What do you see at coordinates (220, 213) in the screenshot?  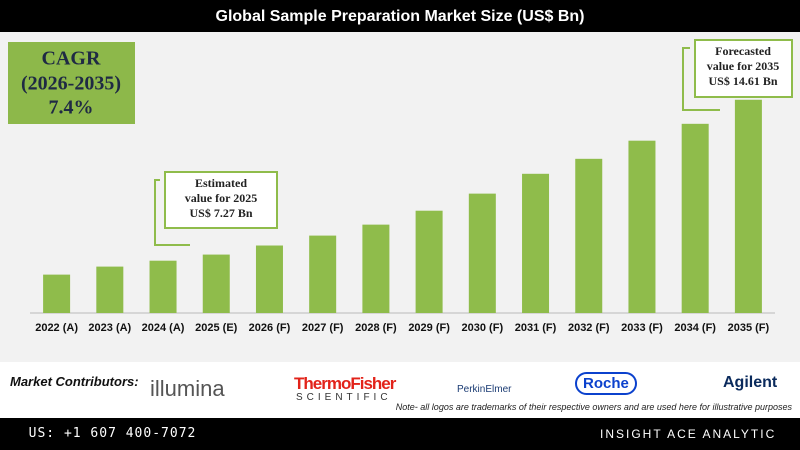 I see `annotation: US$ 7.27 Bn` at bounding box center [220, 213].